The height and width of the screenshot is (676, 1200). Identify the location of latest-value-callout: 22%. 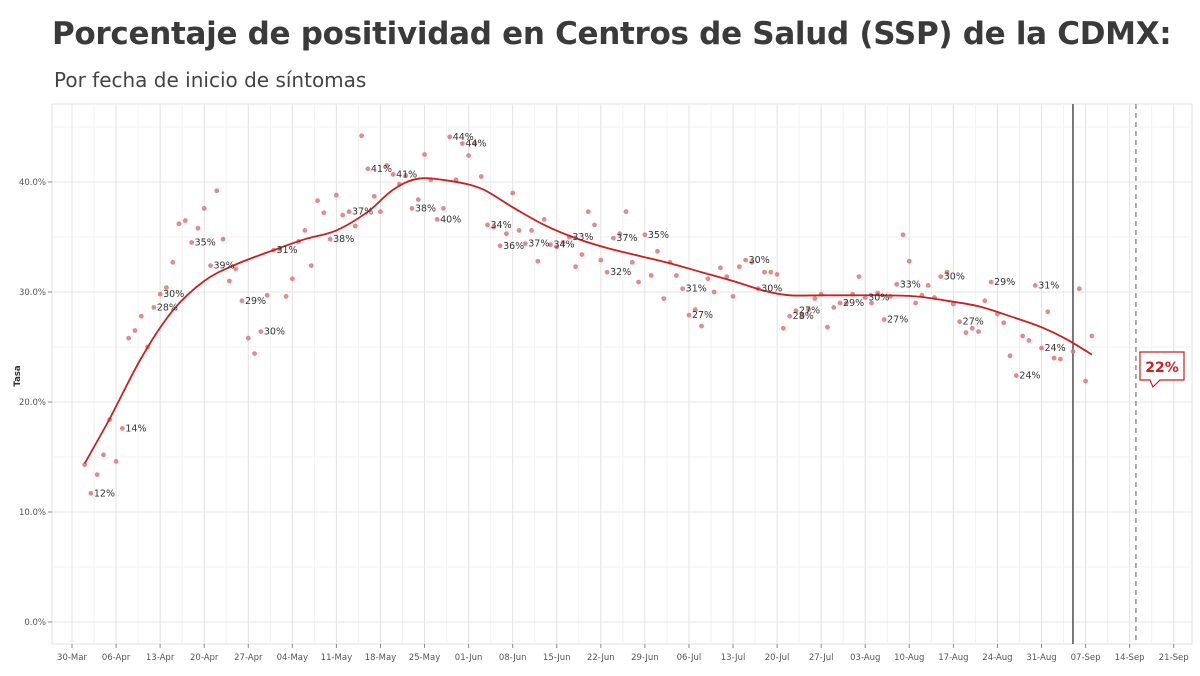
(1162, 370).